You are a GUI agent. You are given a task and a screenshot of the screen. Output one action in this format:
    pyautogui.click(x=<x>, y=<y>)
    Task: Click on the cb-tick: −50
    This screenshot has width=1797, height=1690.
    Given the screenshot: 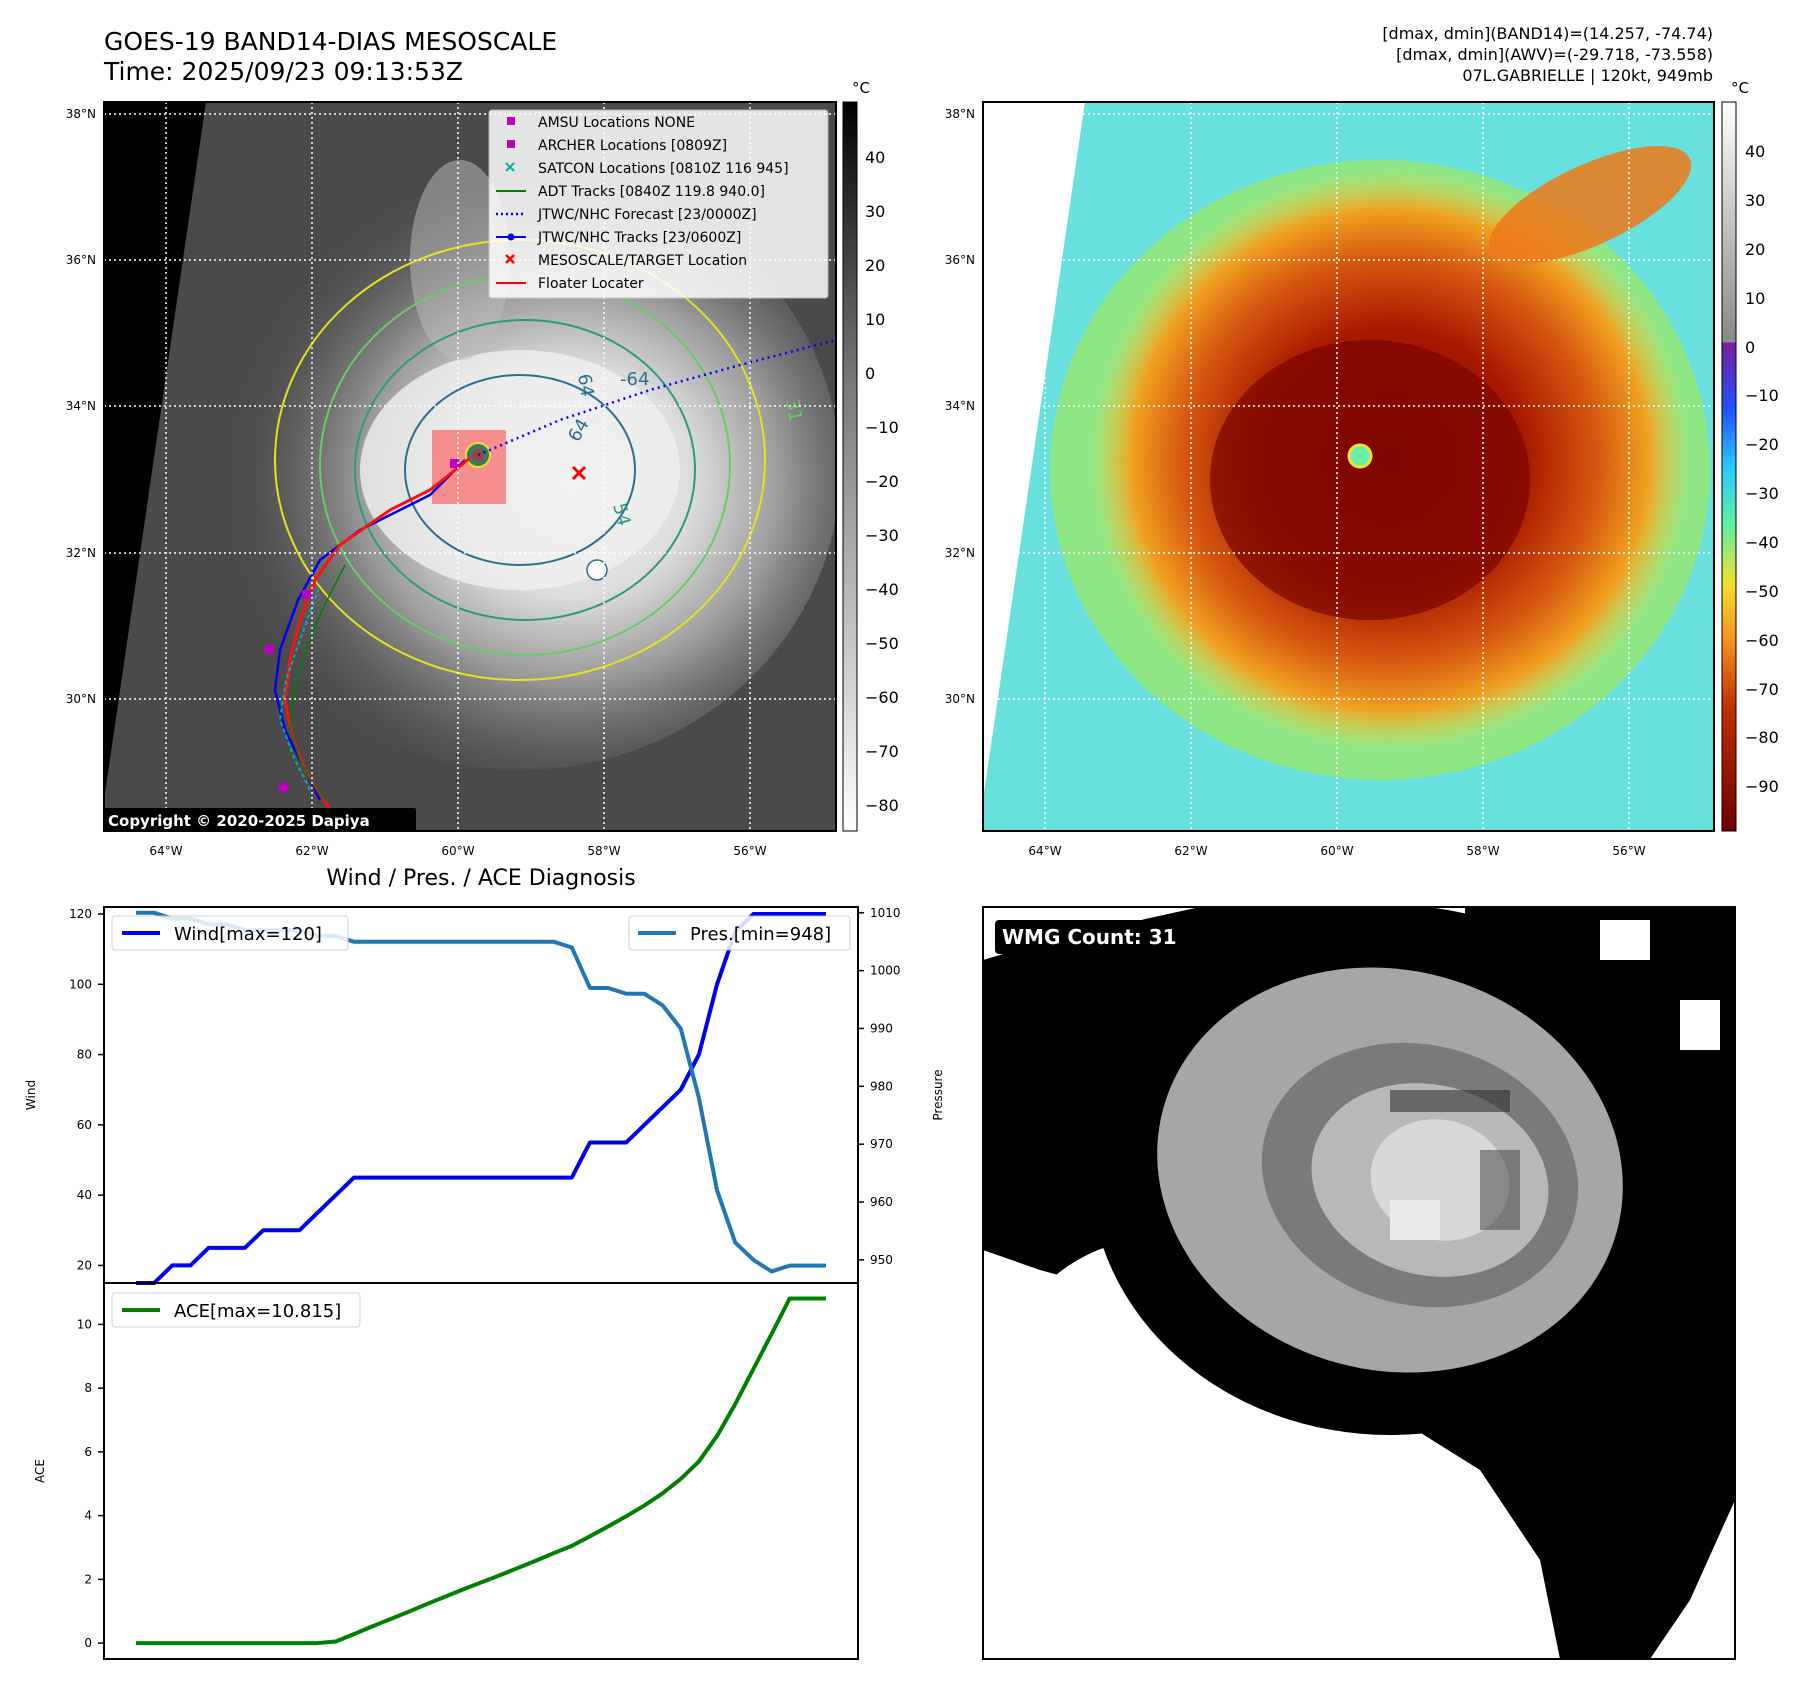 What is the action you would take?
    pyautogui.click(x=1762, y=591)
    